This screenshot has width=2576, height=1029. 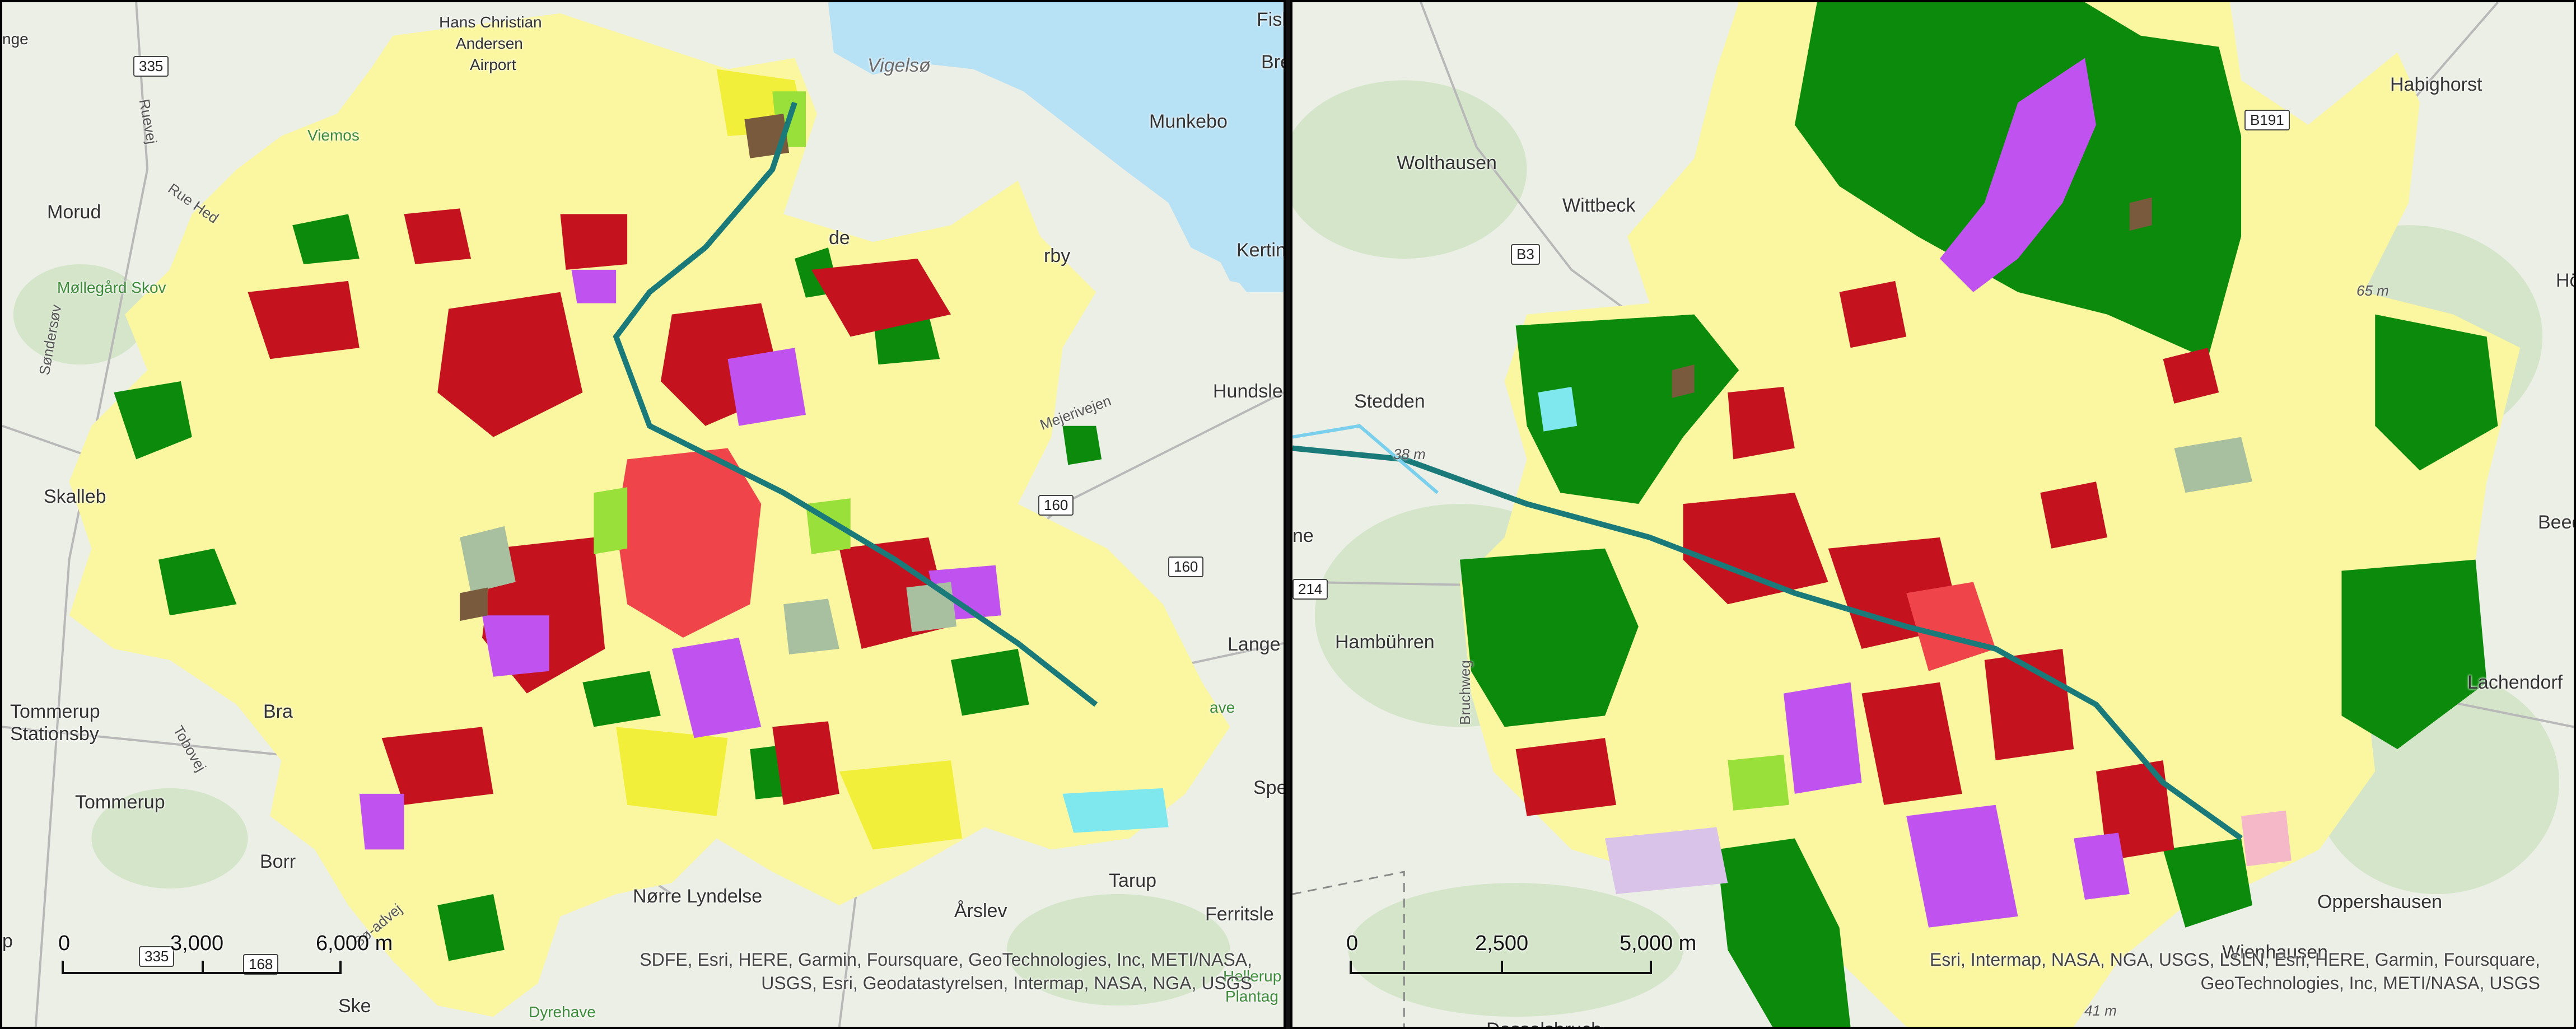 What do you see at coordinates (334, 135) in the screenshot?
I see `place-label: Viemos` at bounding box center [334, 135].